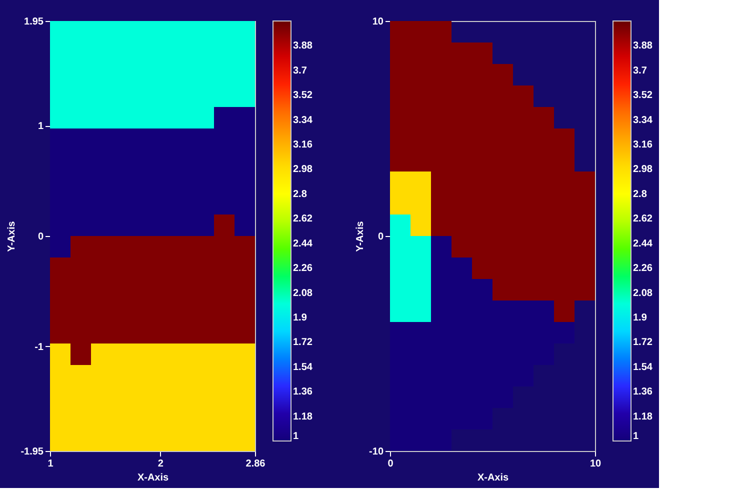 The image size is (752, 504). I want to click on x-tick-label: 2.86, so click(256, 464).